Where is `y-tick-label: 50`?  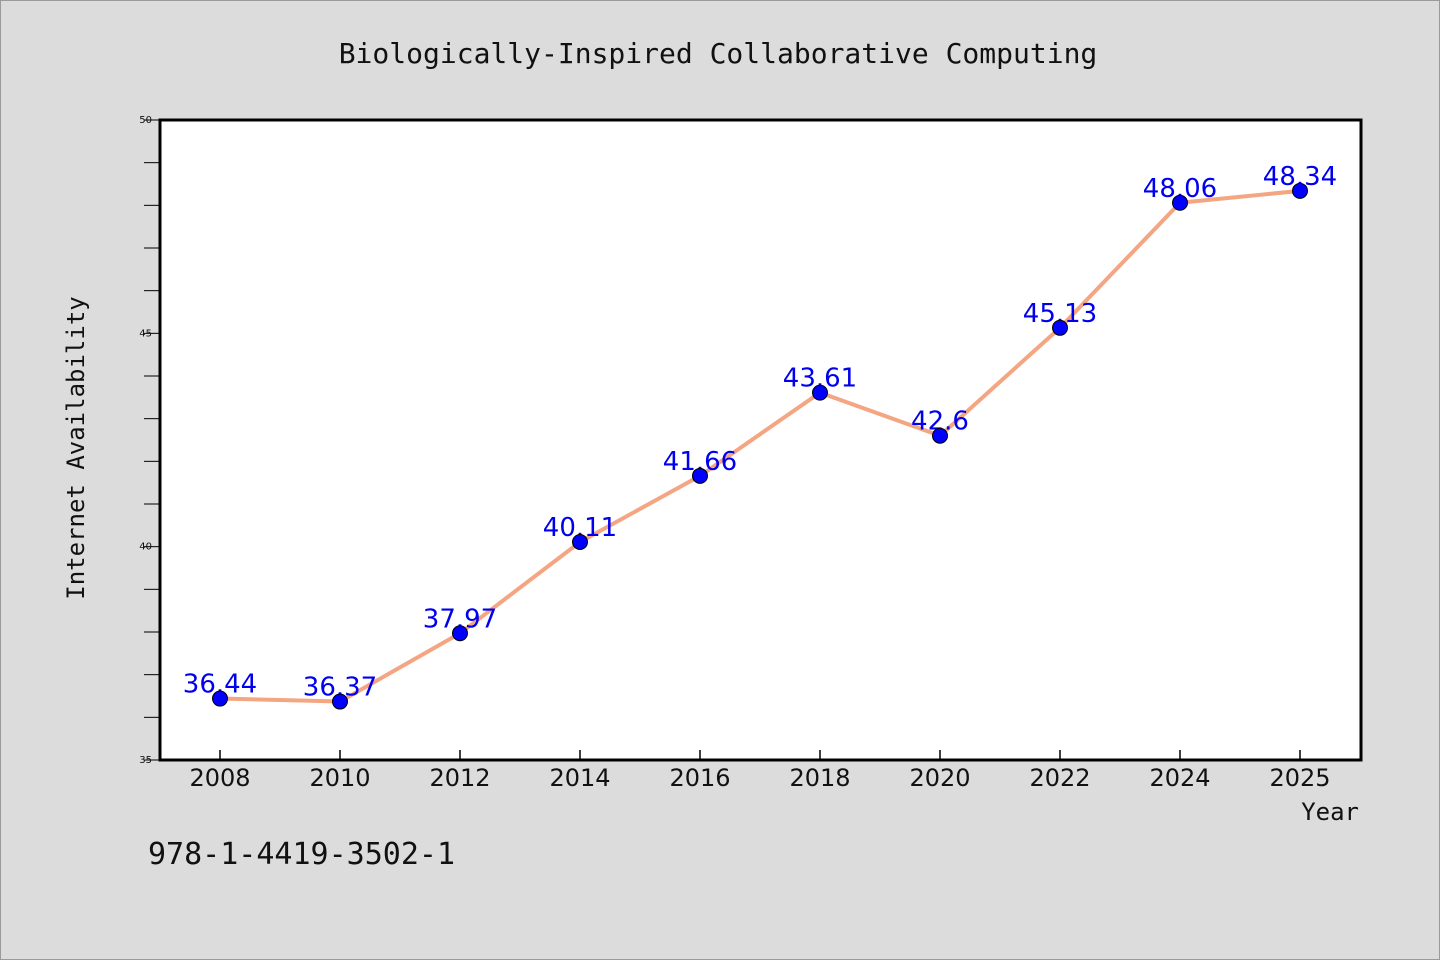
y-tick-label: 50 is located at coordinates (145, 120).